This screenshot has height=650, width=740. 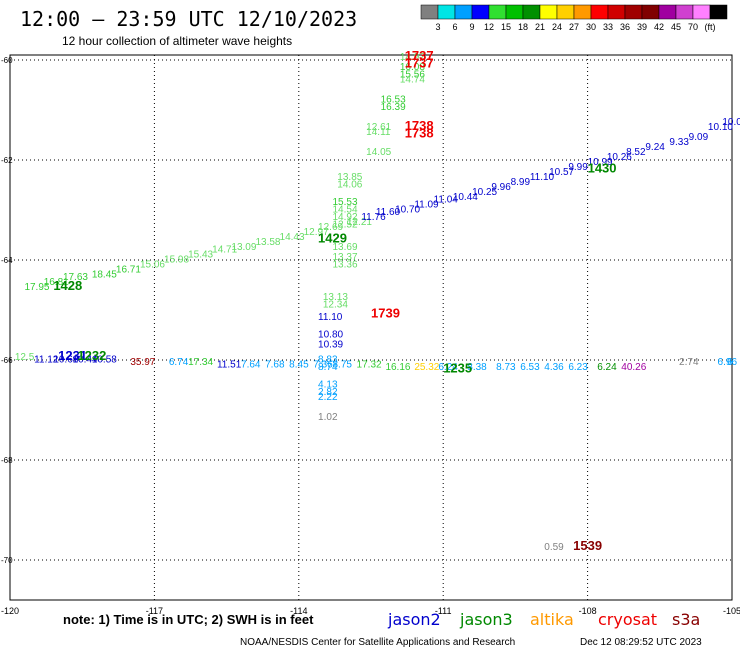 What do you see at coordinates (328, 360) in the screenshot?
I see `wave-height-point: 8.83` at bounding box center [328, 360].